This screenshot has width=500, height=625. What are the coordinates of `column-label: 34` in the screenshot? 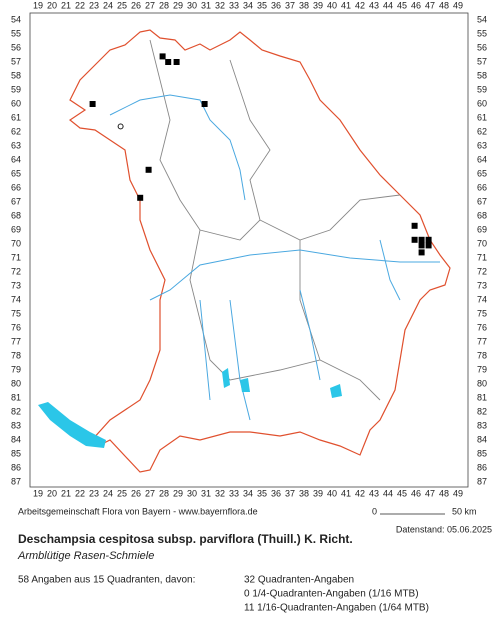 It's located at (248, 5).